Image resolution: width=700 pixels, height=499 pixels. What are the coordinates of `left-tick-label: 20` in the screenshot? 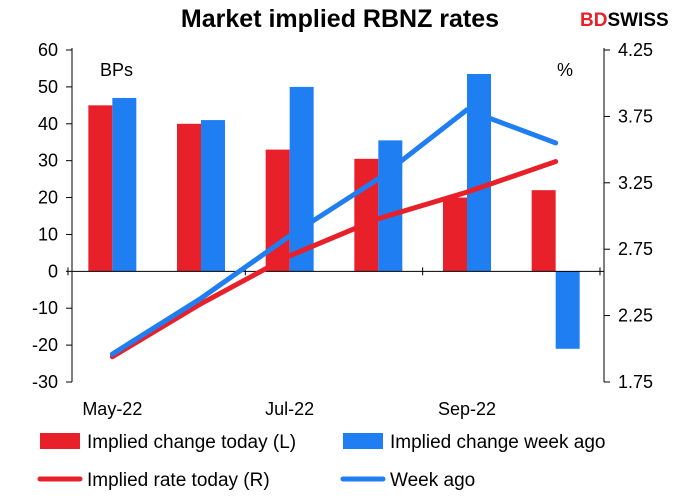 It's located at (48, 198).